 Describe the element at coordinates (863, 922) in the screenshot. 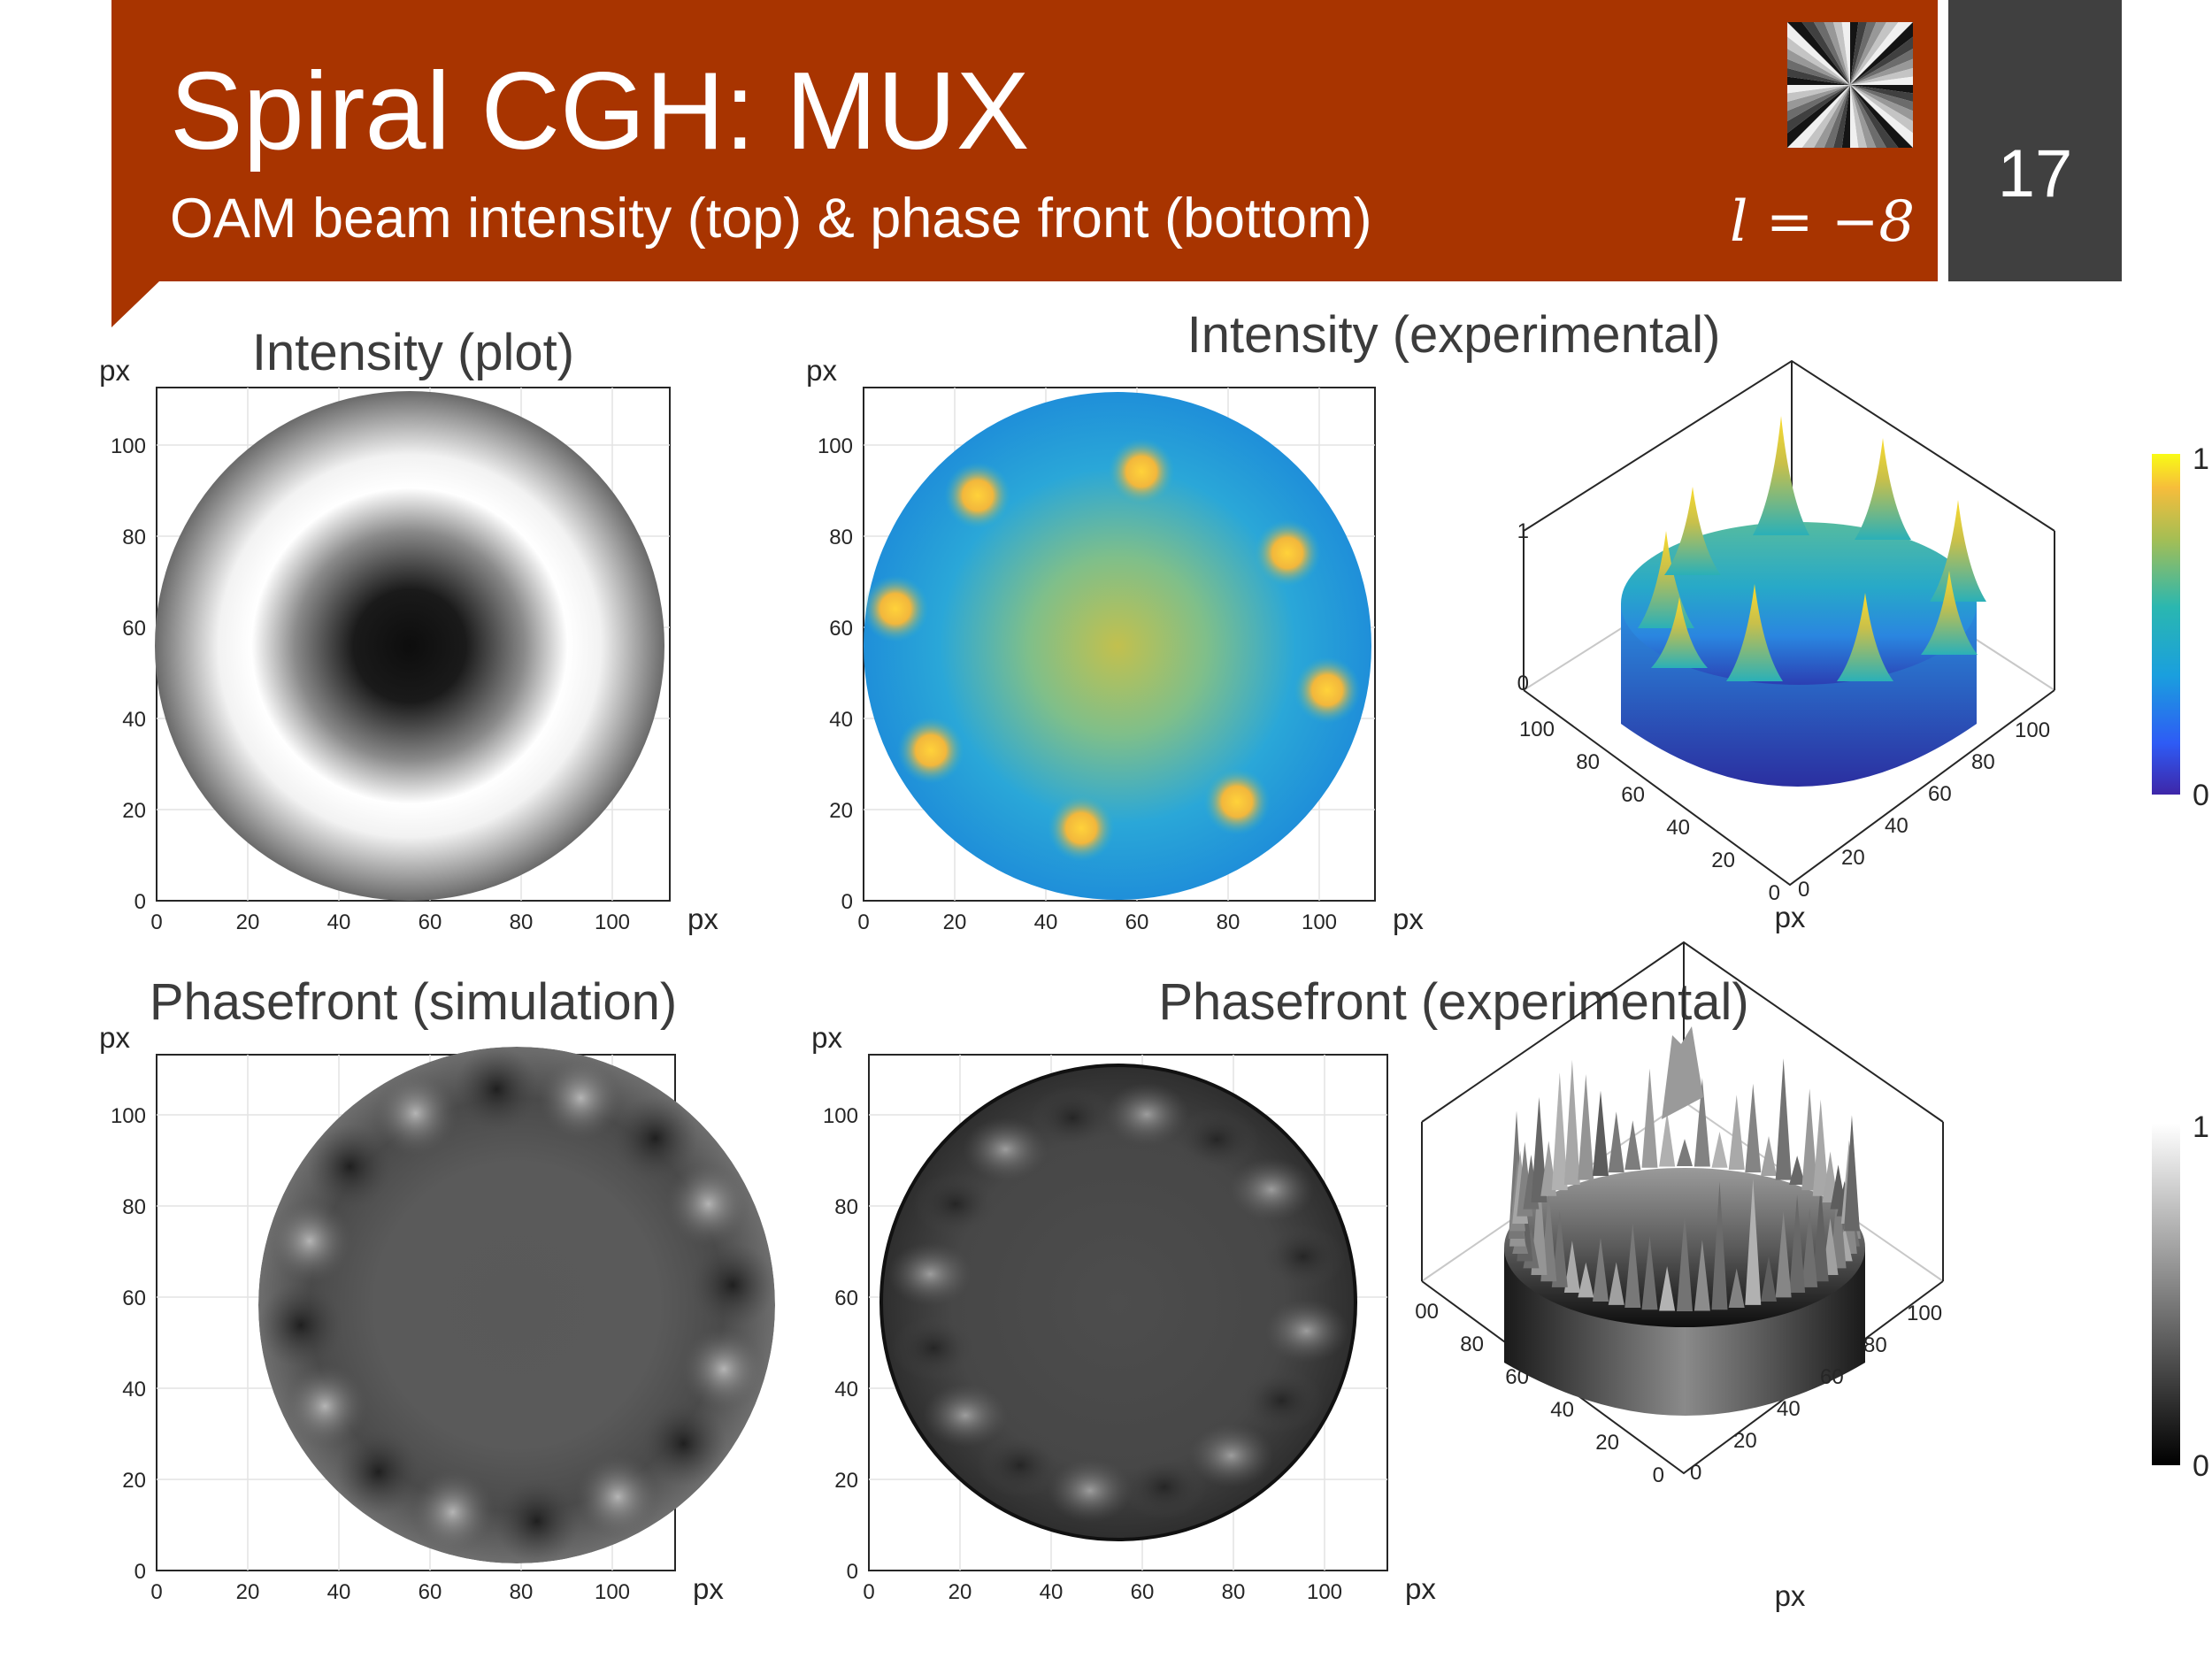

I see `x-tick-label: 0` at that location.